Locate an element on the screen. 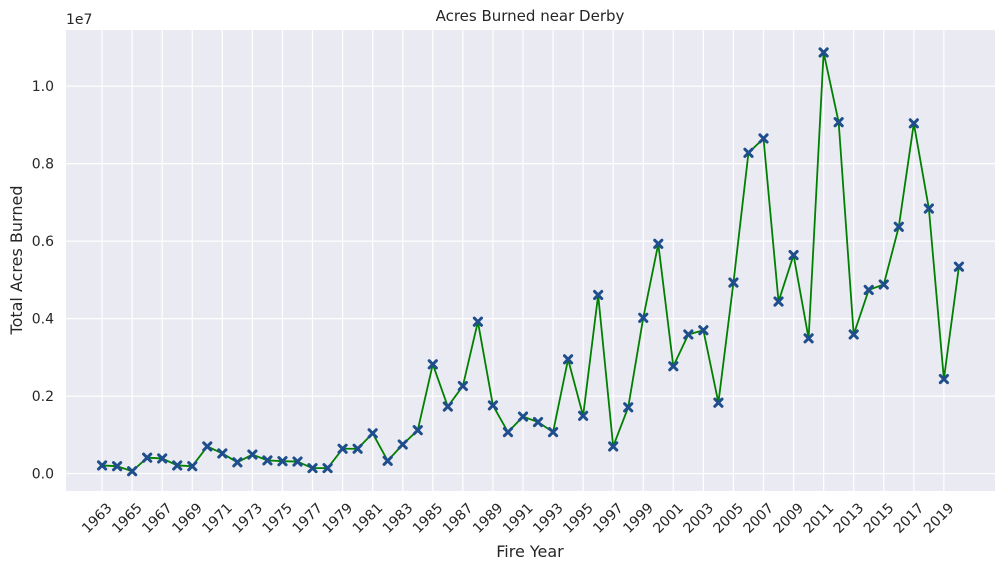  x-tick-label: 2011 is located at coordinates (819, 518).